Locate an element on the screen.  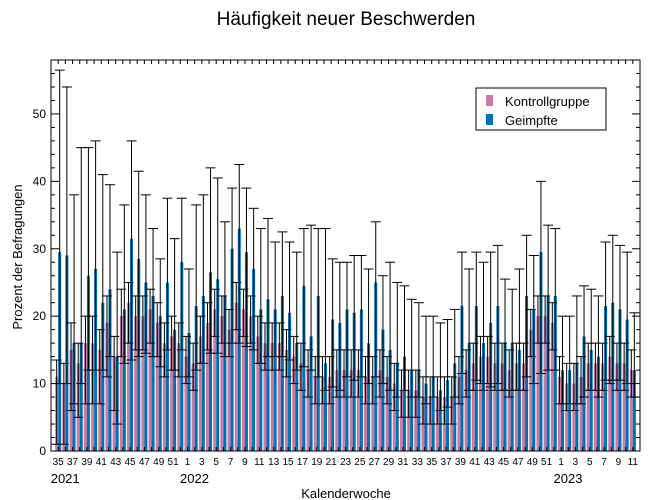
x-tick-label-4: 43 is located at coordinates (116, 462).